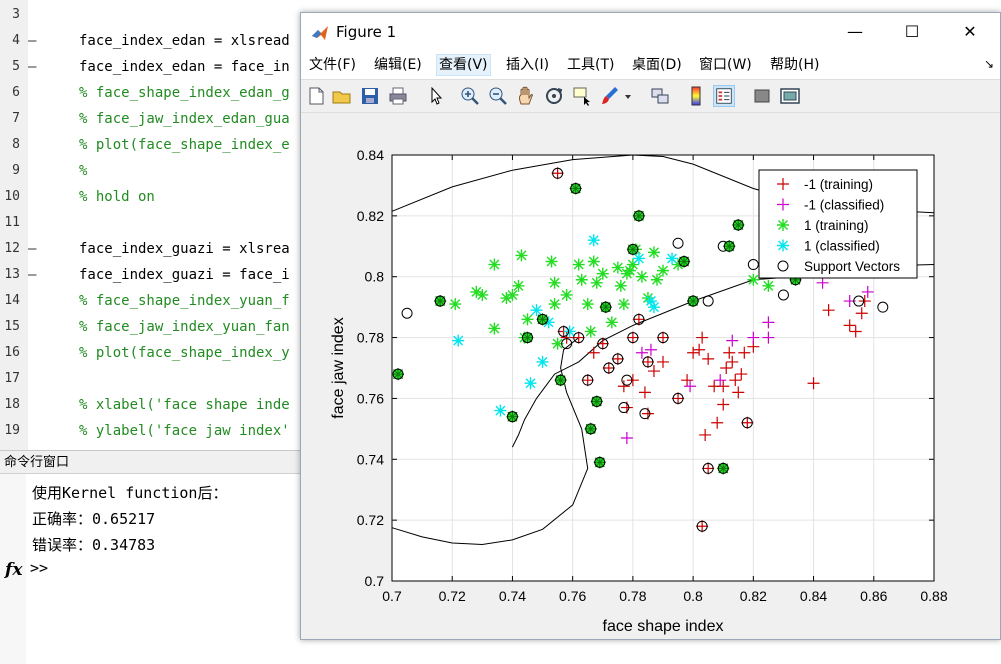 This screenshot has width=1001, height=664. Describe the element at coordinates (554, 96) in the screenshot. I see `rotate-icon` at that location.